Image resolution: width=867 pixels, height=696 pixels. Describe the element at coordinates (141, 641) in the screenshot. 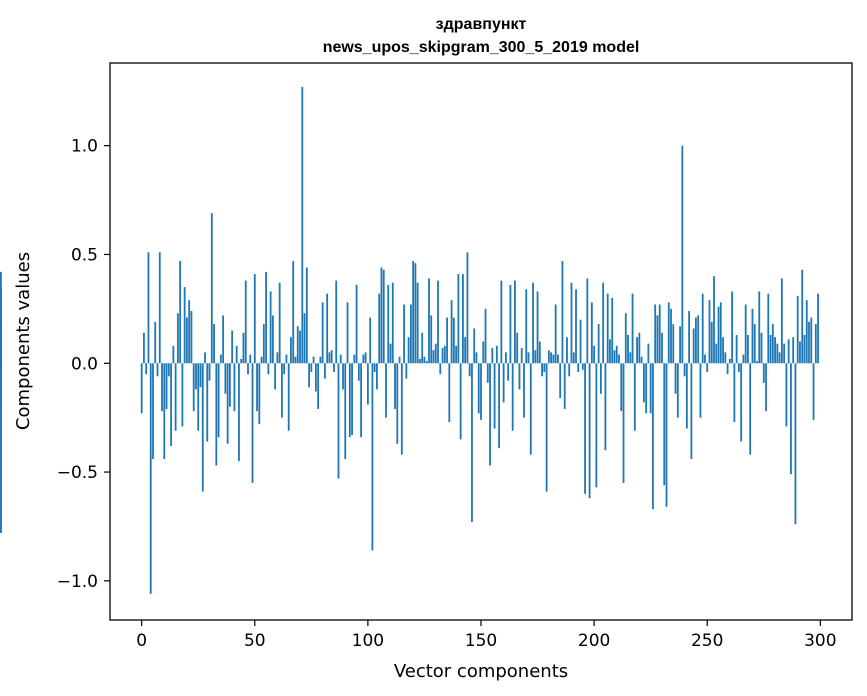

I see `x-tick-label: 0` at that location.